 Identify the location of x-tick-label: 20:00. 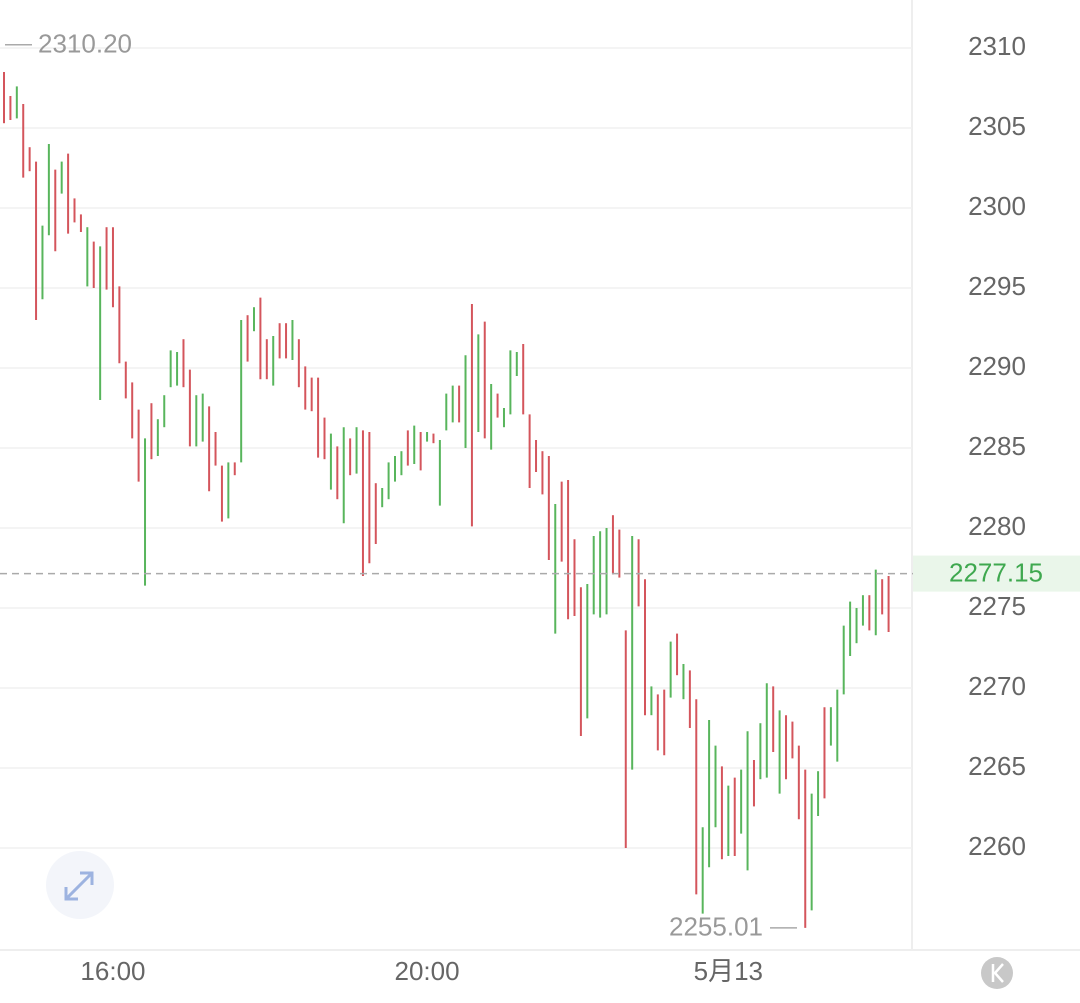
(427, 971).